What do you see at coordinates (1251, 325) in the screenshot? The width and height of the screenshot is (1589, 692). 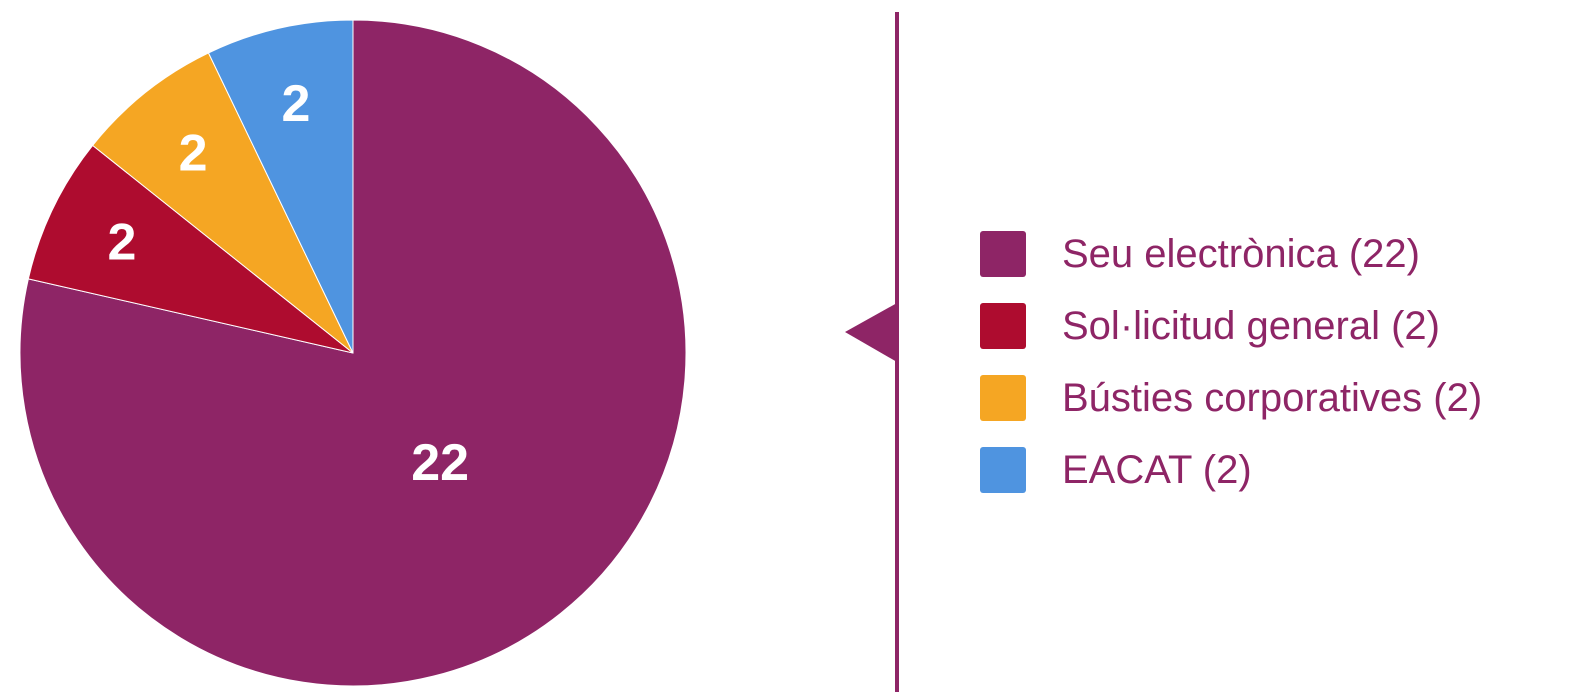 I see `legend-label: Sol·licitud general (2)` at bounding box center [1251, 325].